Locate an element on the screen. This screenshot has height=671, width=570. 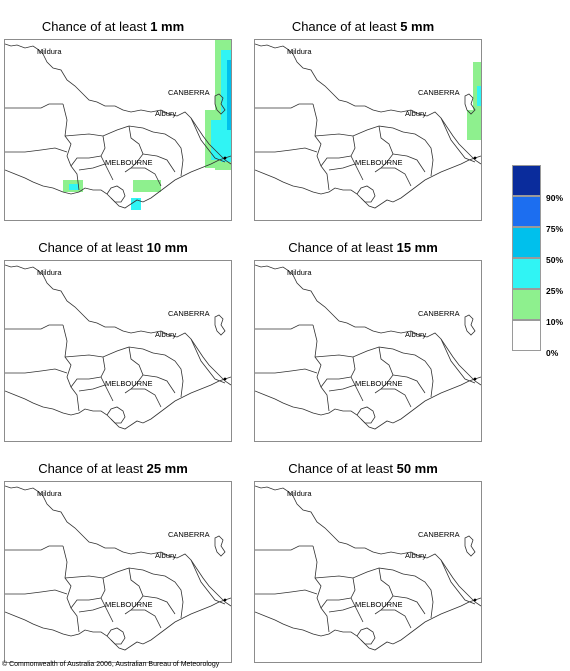
legend-label-25: 25% is located at coordinates (555, 291).